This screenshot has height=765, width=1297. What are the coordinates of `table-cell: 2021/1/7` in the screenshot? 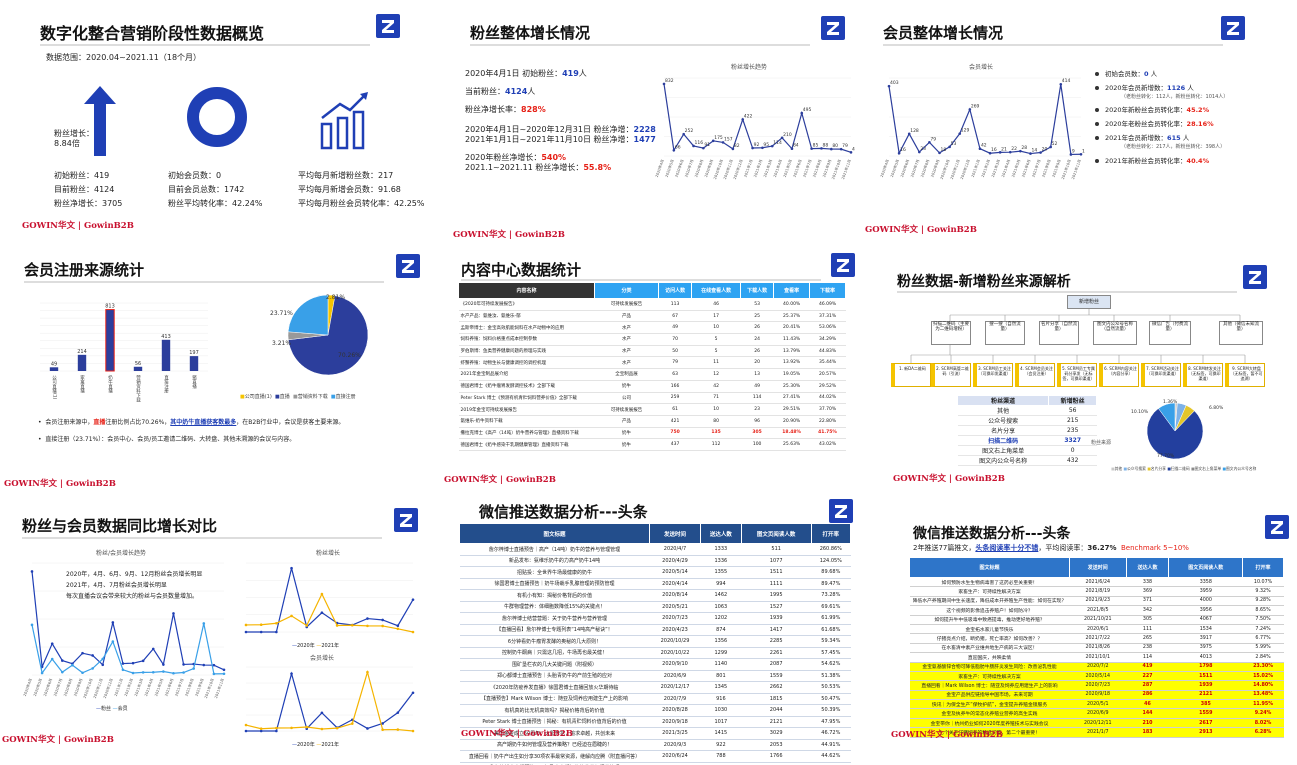 It's located at (1098, 732).